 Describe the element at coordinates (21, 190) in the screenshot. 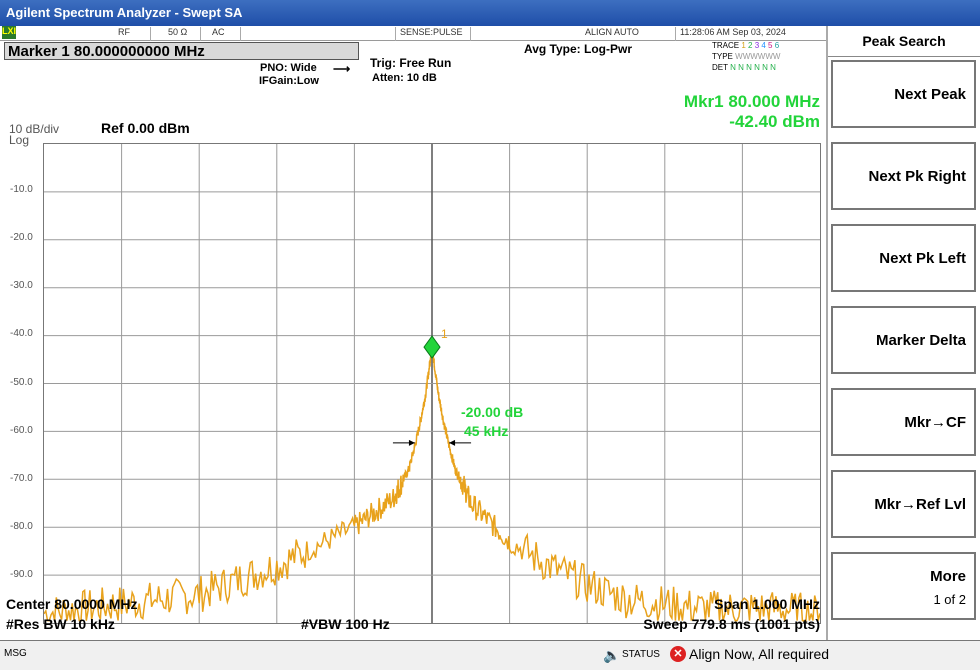

I see `y-tick-label: -10.0` at that location.